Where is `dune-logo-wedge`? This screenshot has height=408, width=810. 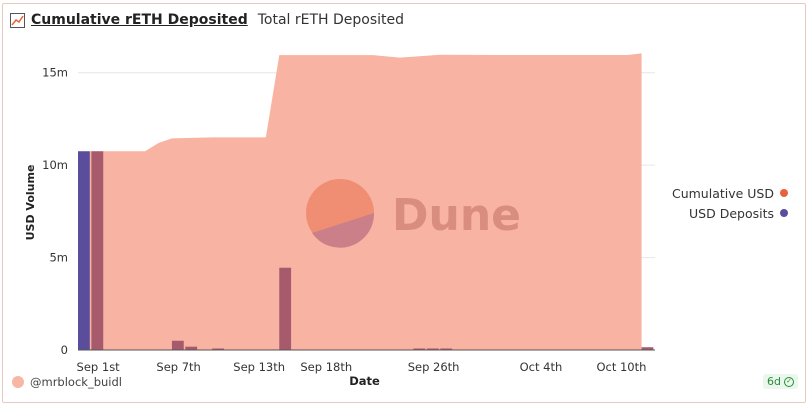
dune-logo-wedge is located at coordinates (343, 230).